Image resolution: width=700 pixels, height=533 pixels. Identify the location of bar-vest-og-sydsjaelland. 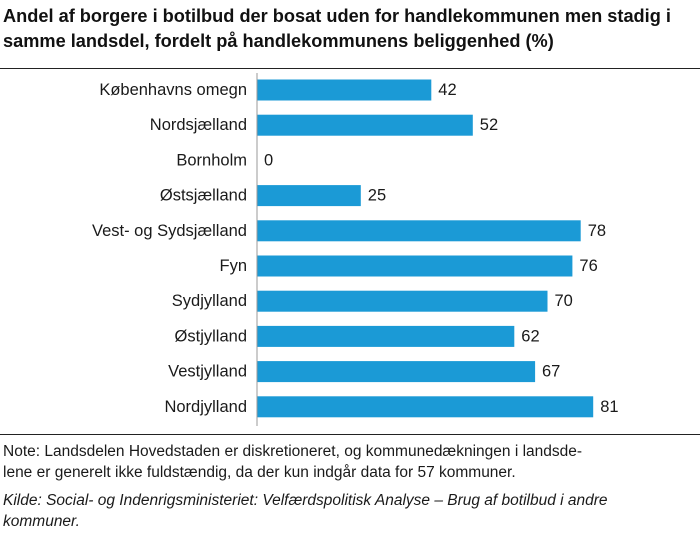
(419, 231).